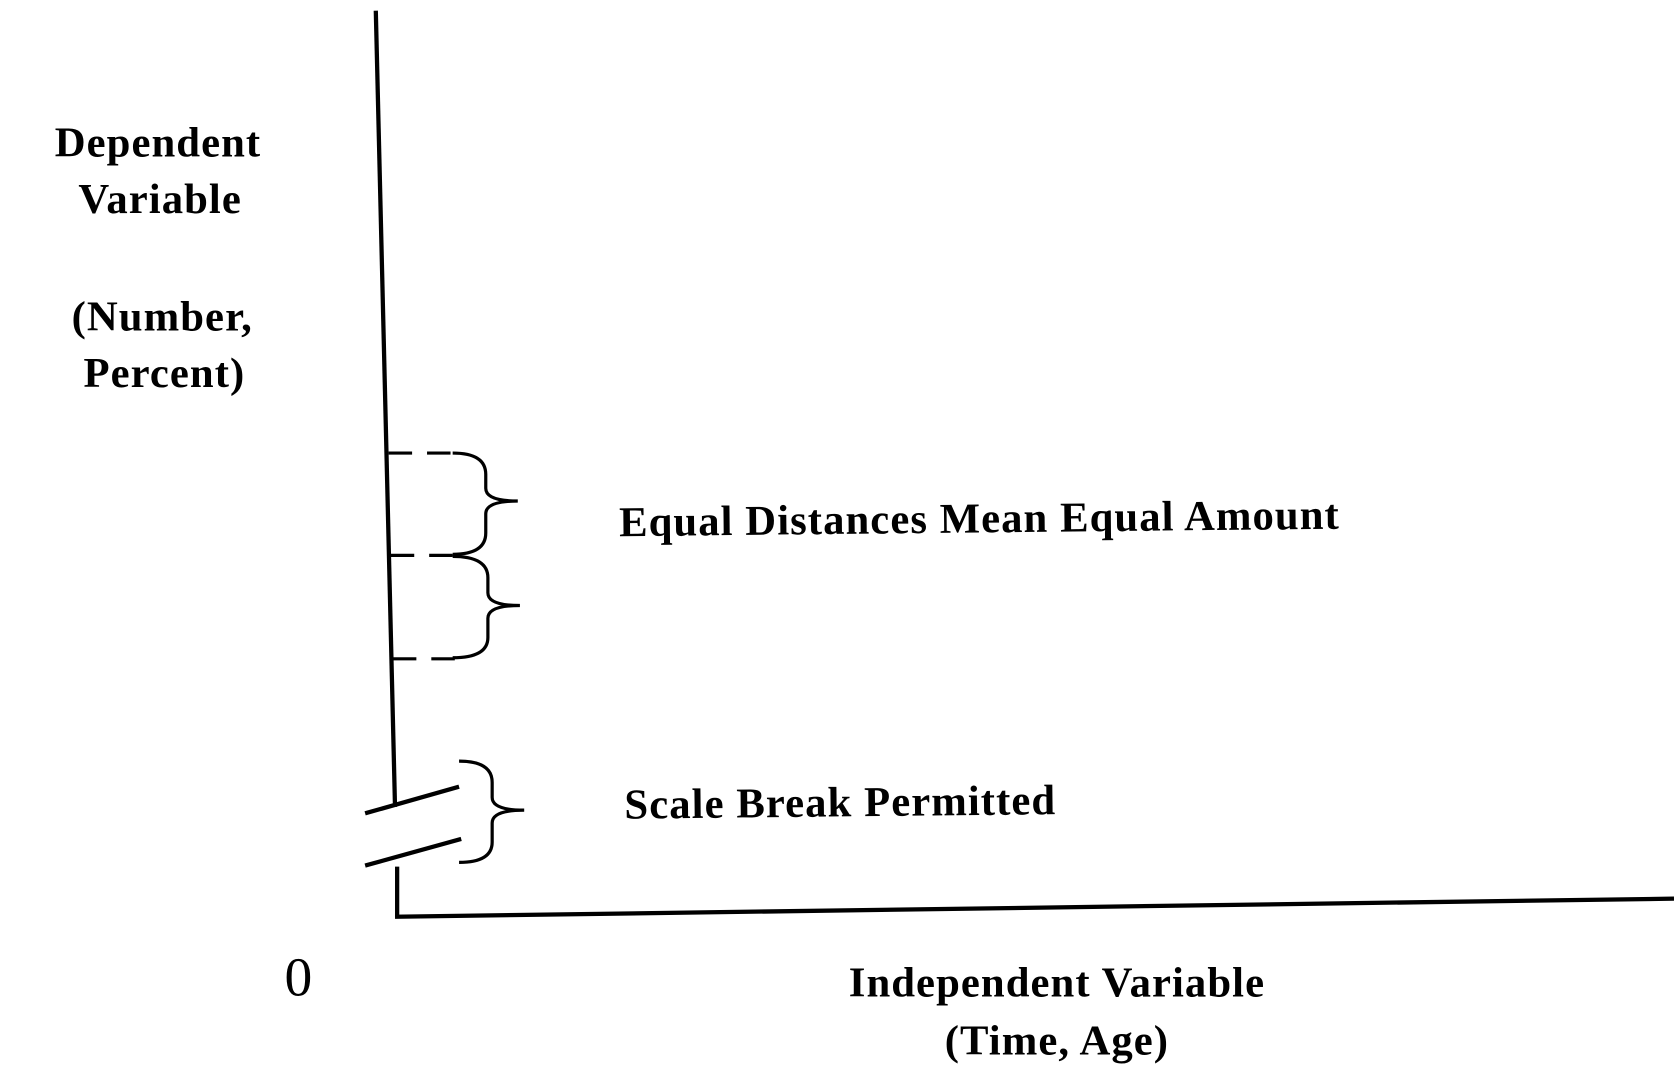  What do you see at coordinates (385, 409) in the screenshot?
I see `y-axis` at bounding box center [385, 409].